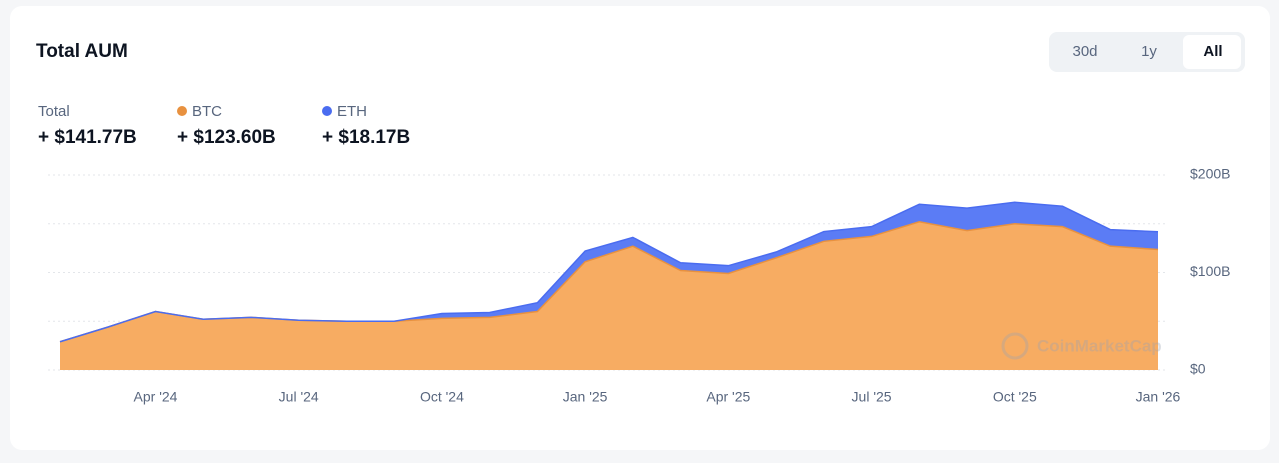  I want to click on x-tick-label: Oct '25, so click(1015, 397).